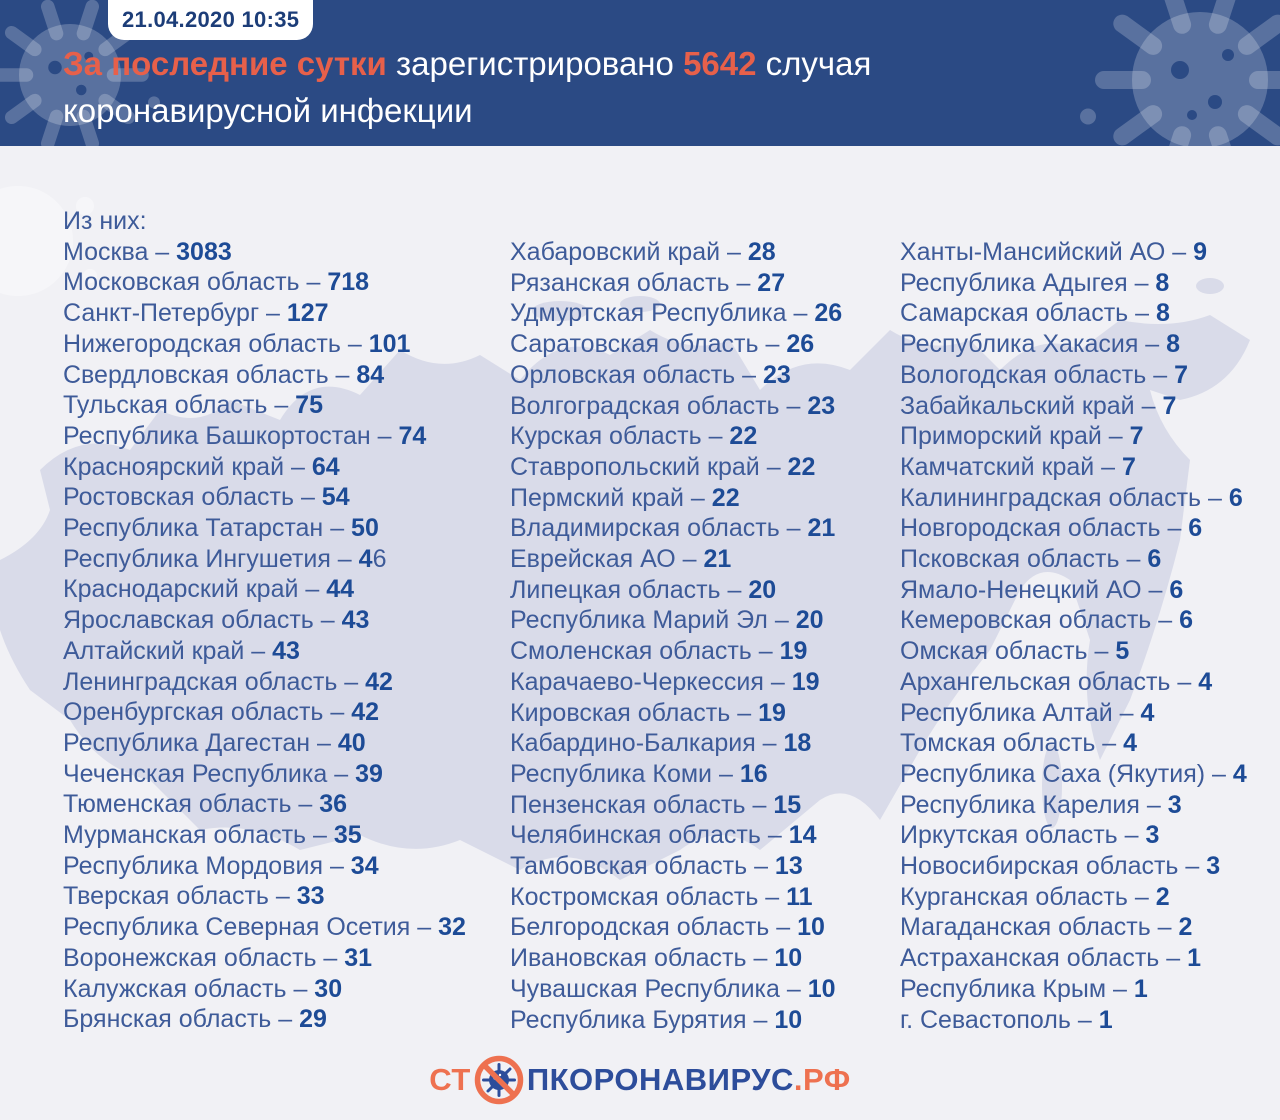  I want to click on region-row: Курганская область – 2, so click(1073, 897).